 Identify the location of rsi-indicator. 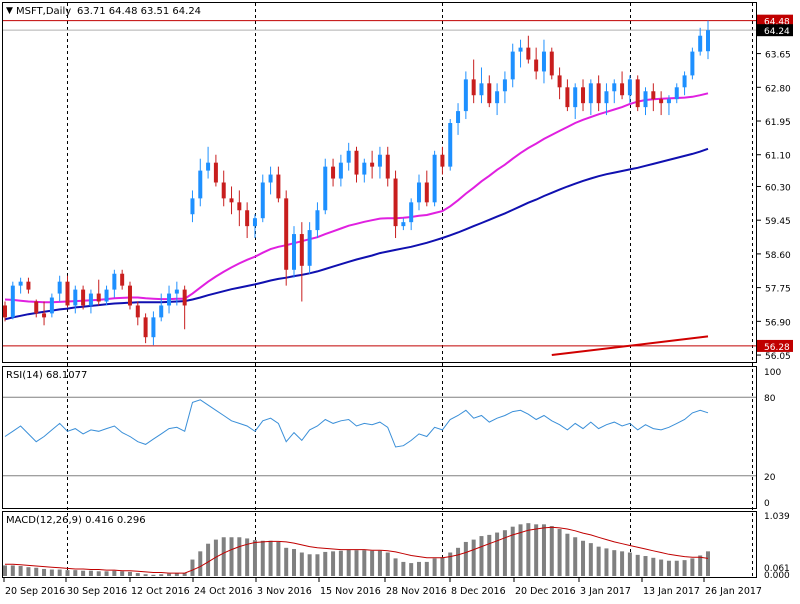
(379, 436).